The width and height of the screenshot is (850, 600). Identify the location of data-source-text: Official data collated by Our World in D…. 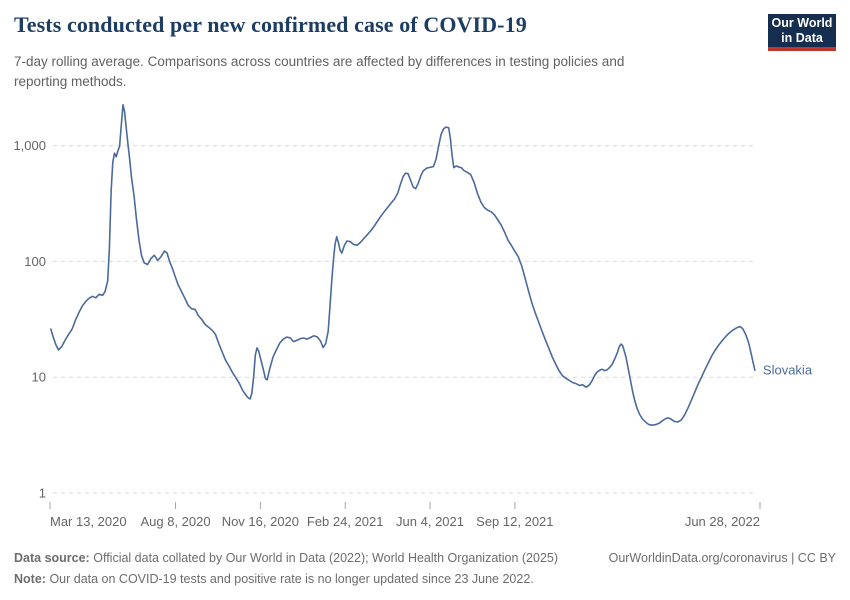
(326, 558).